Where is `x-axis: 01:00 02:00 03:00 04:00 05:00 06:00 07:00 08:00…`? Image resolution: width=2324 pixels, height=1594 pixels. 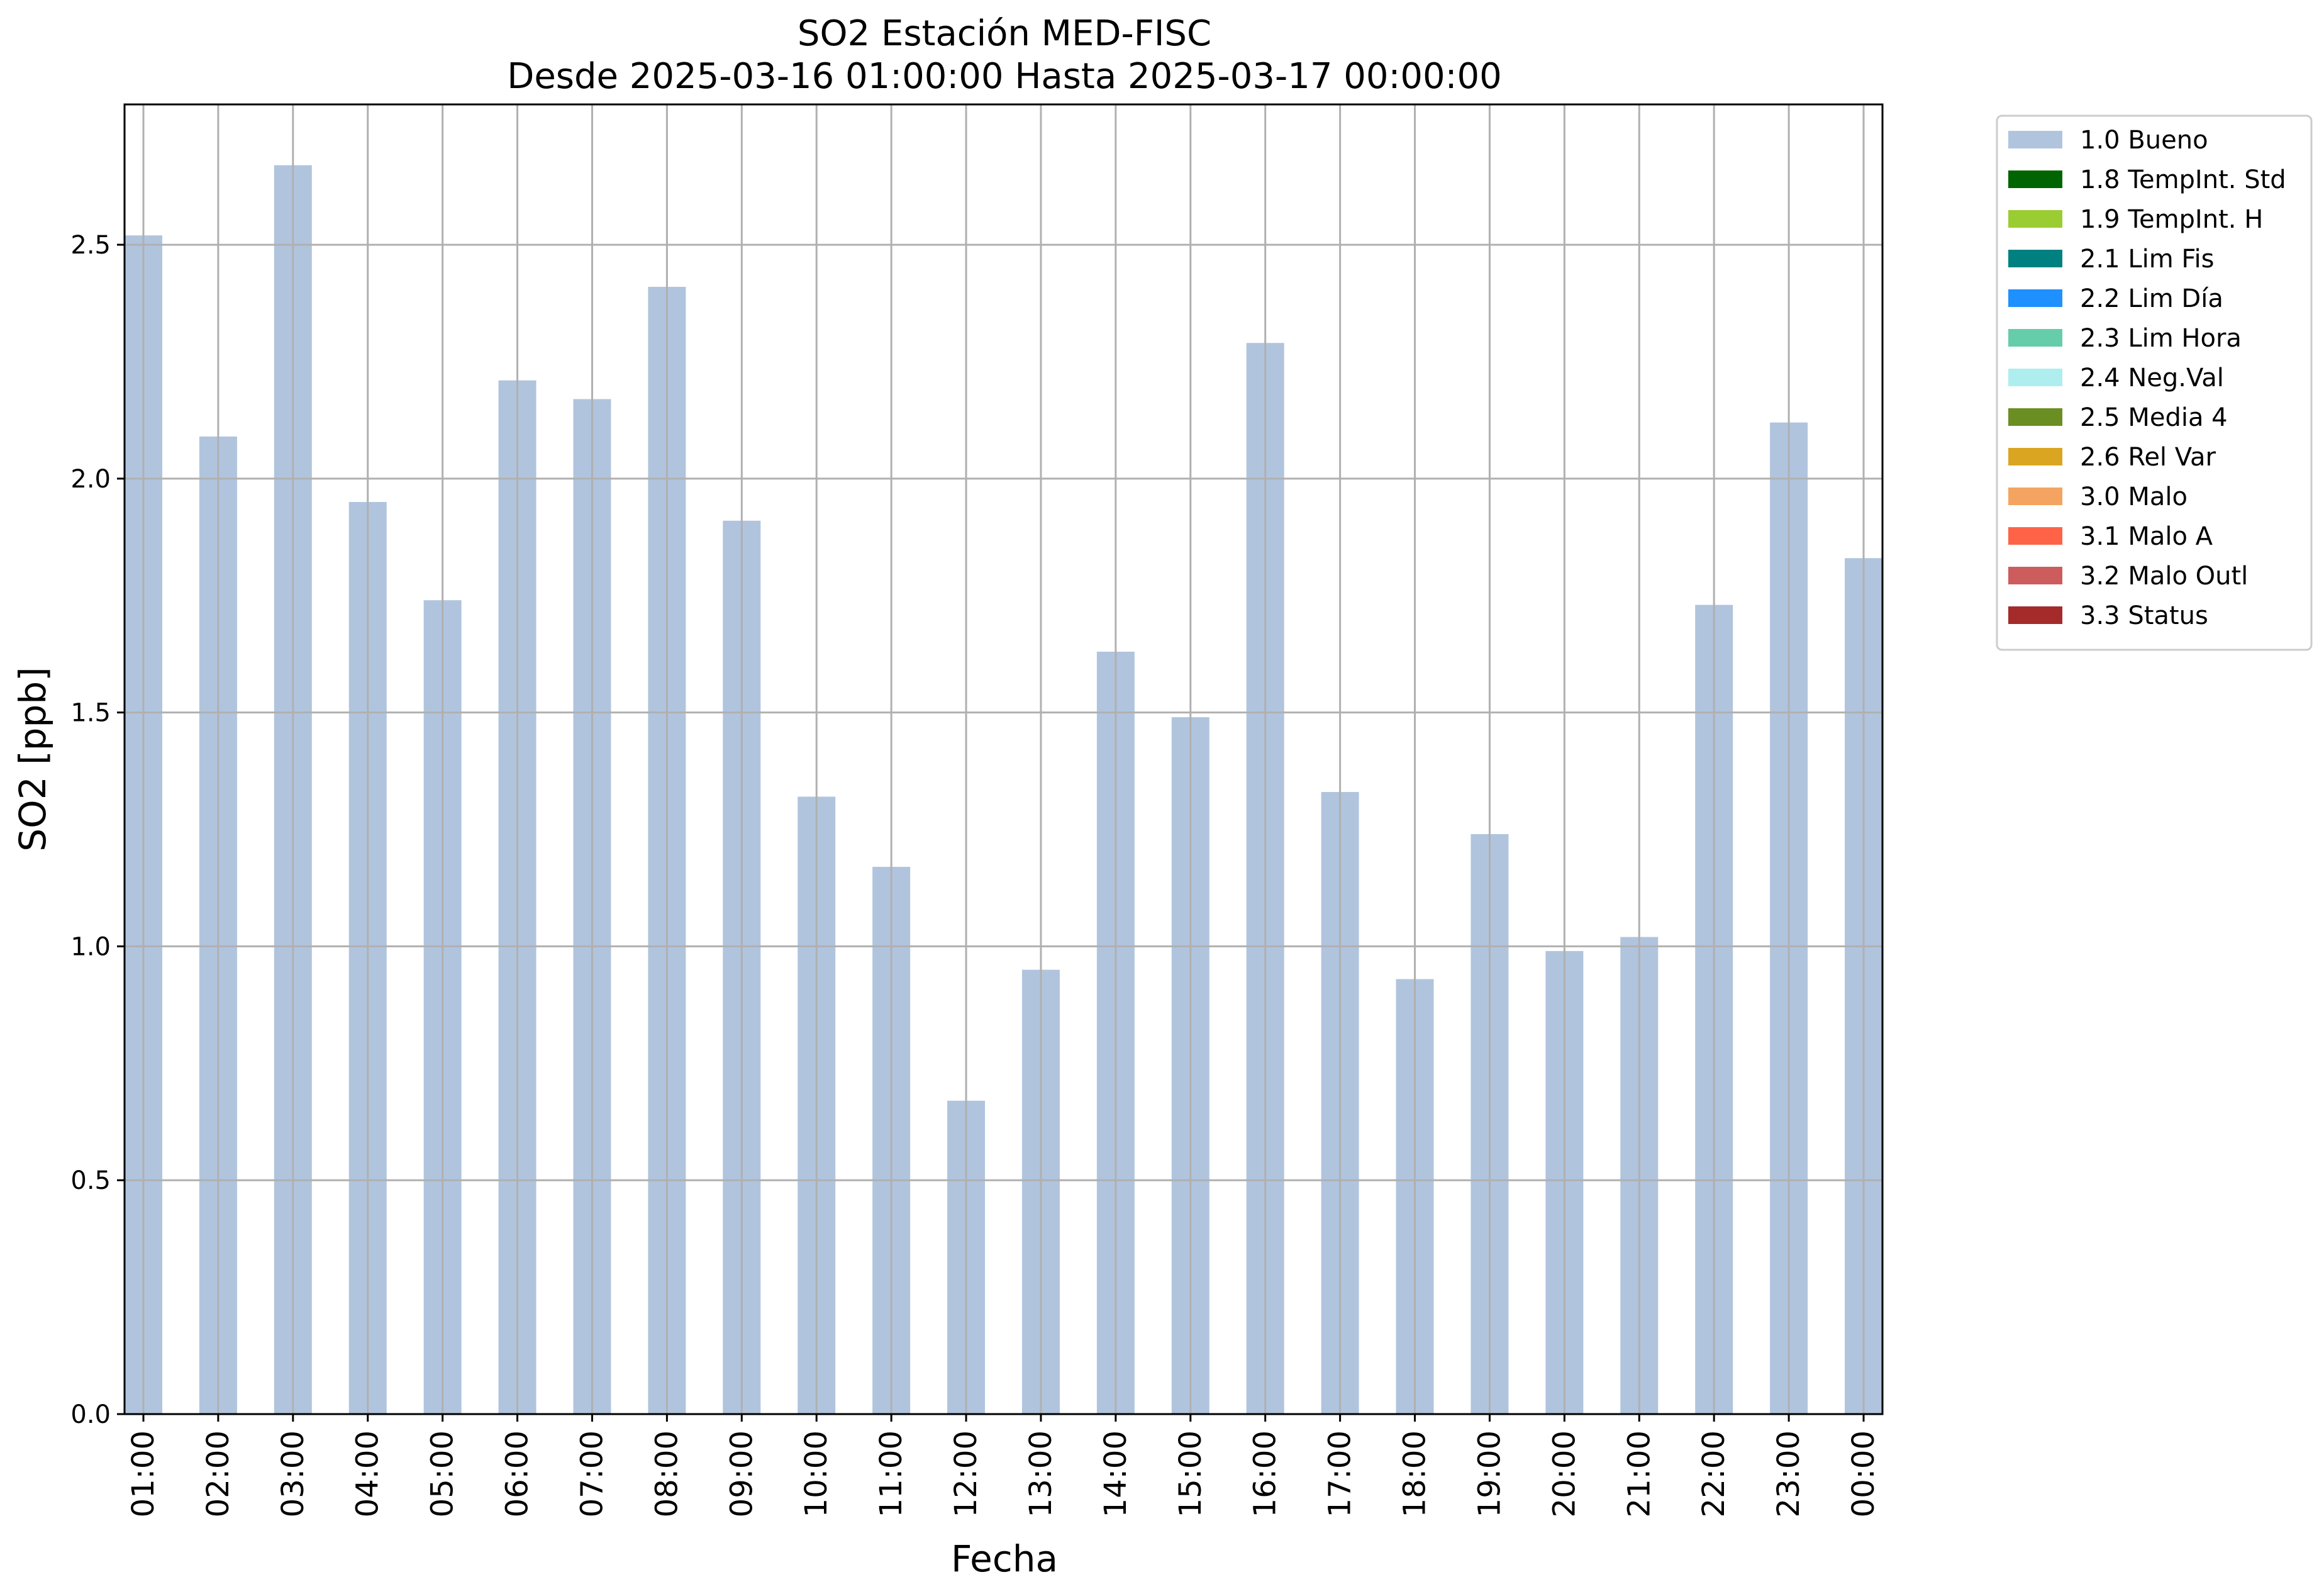
x-axis: 01:00 02:00 03:00 04:00 05:00 06:00 07:00 08:00… is located at coordinates (1003, 1466).